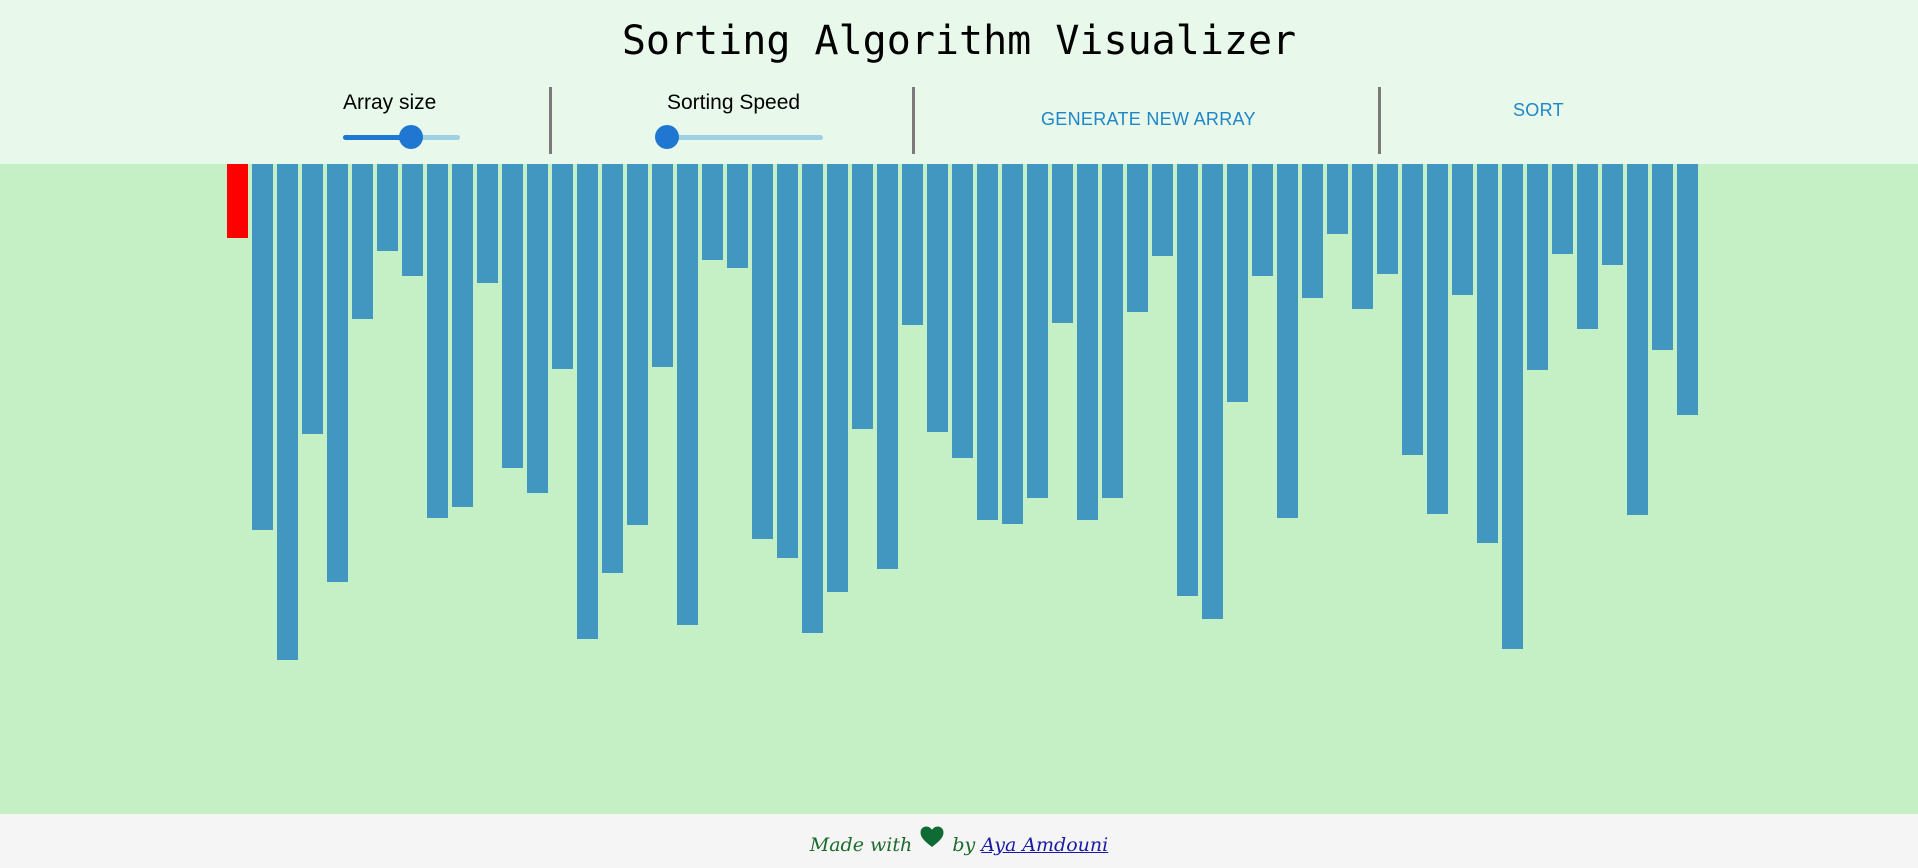 The image size is (1918, 868). Describe the element at coordinates (861, 845) in the screenshot. I see `made-with-text: Made with` at that location.